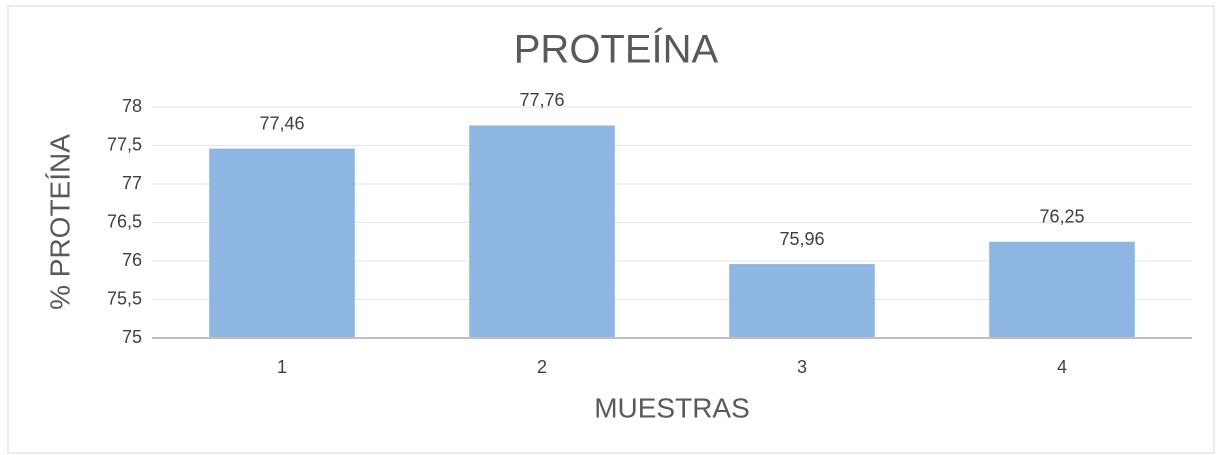 The width and height of the screenshot is (1222, 455). Describe the element at coordinates (124, 144) in the screenshot. I see `y-tick-label: 77,5` at that location.